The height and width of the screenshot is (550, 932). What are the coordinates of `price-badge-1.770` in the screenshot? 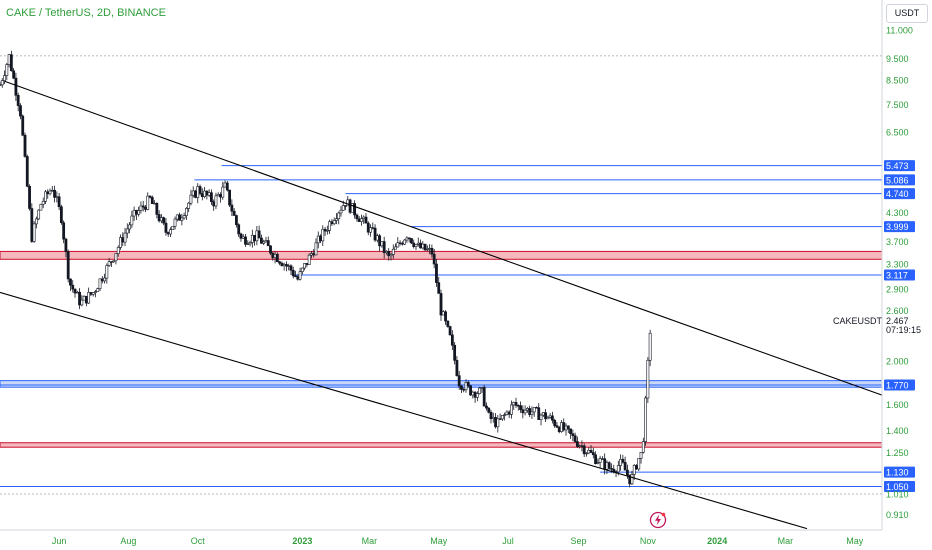 It's located at (899, 385).